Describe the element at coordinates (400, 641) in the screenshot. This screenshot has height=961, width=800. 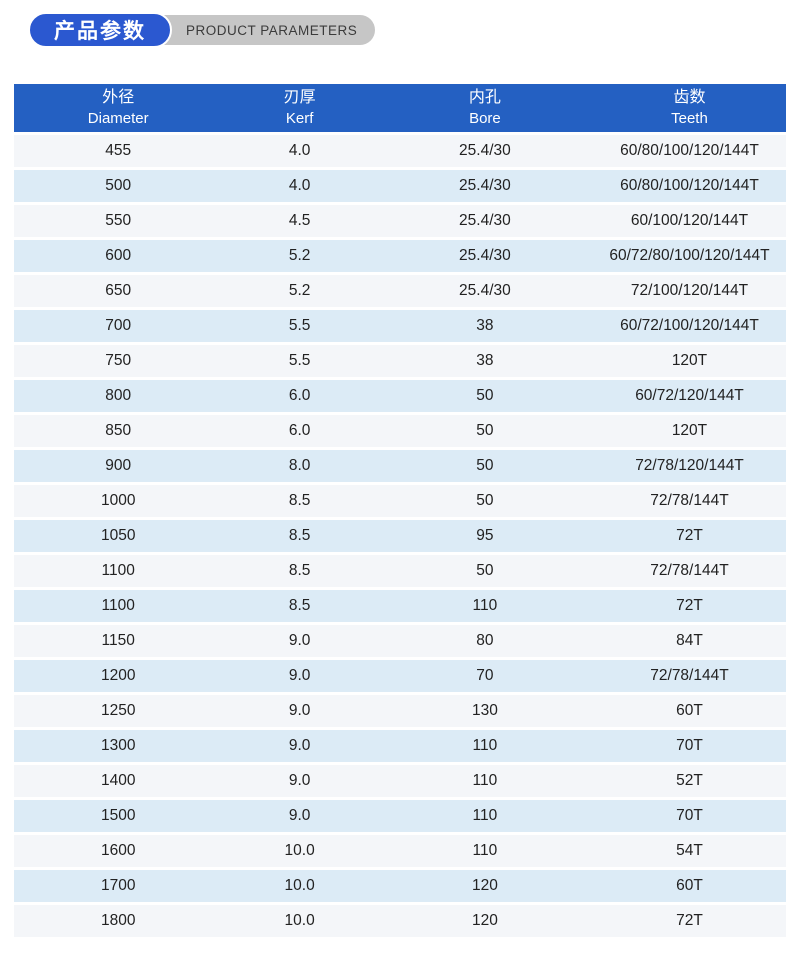
I see `table-row: 1150 9.0 80 84T` at that location.